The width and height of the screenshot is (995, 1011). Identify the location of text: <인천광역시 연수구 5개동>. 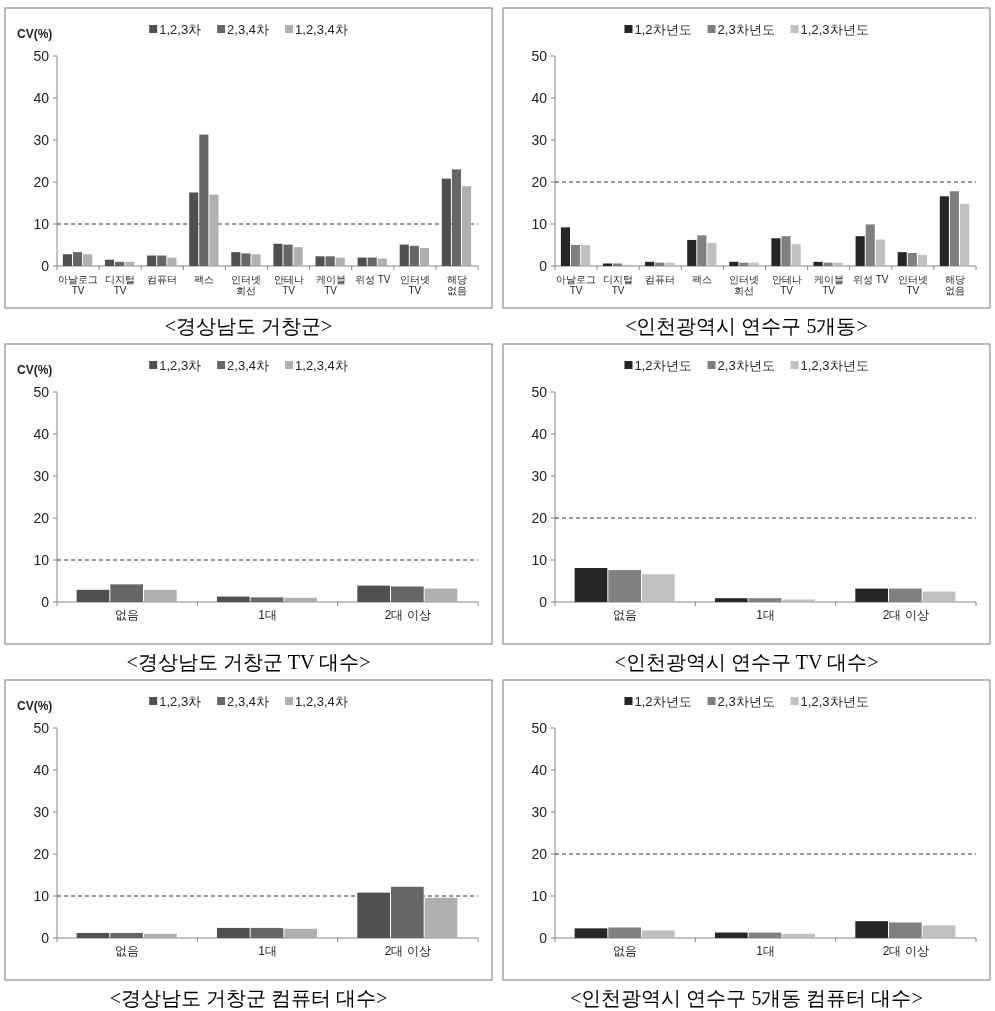
(746, 326).